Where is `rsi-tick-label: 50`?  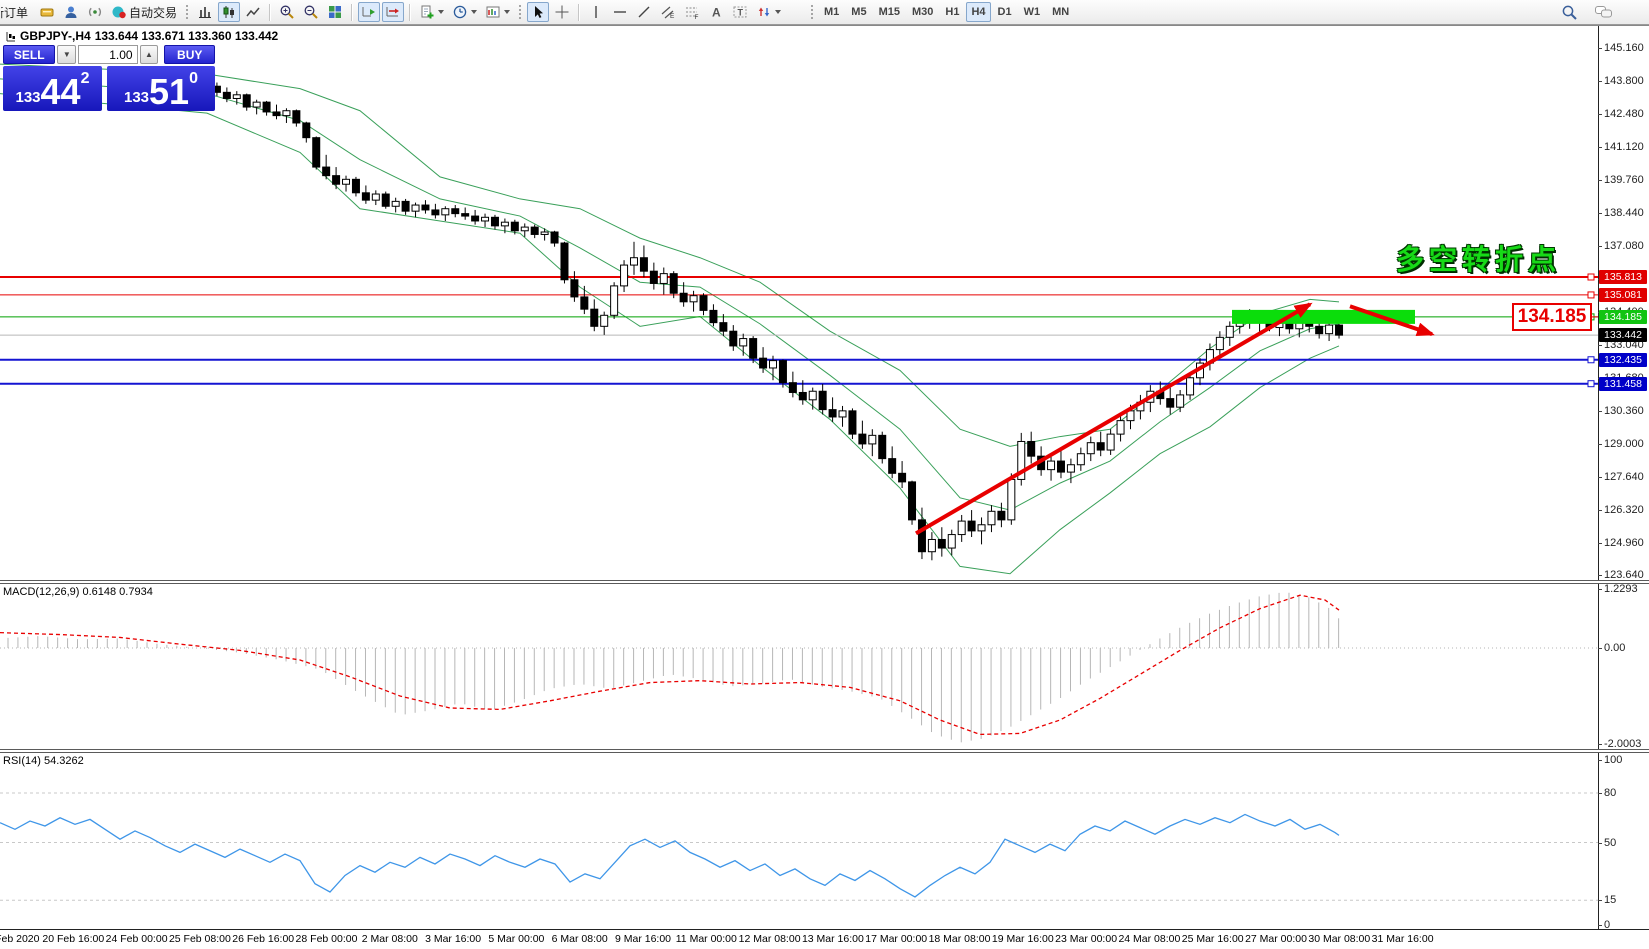
rsi-tick-label: 50 is located at coordinates (1610, 842).